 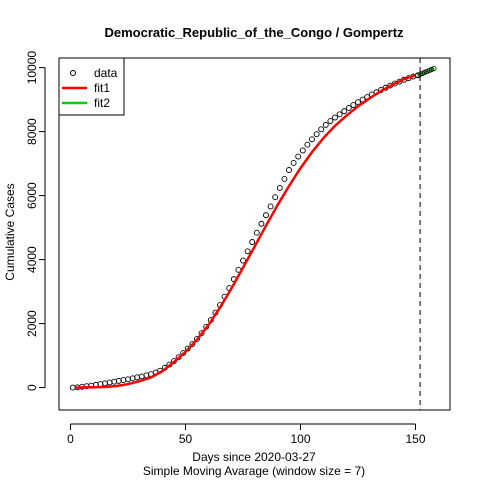 What do you see at coordinates (70, 439) in the screenshot?
I see `x-tick-label: 0` at bounding box center [70, 439].